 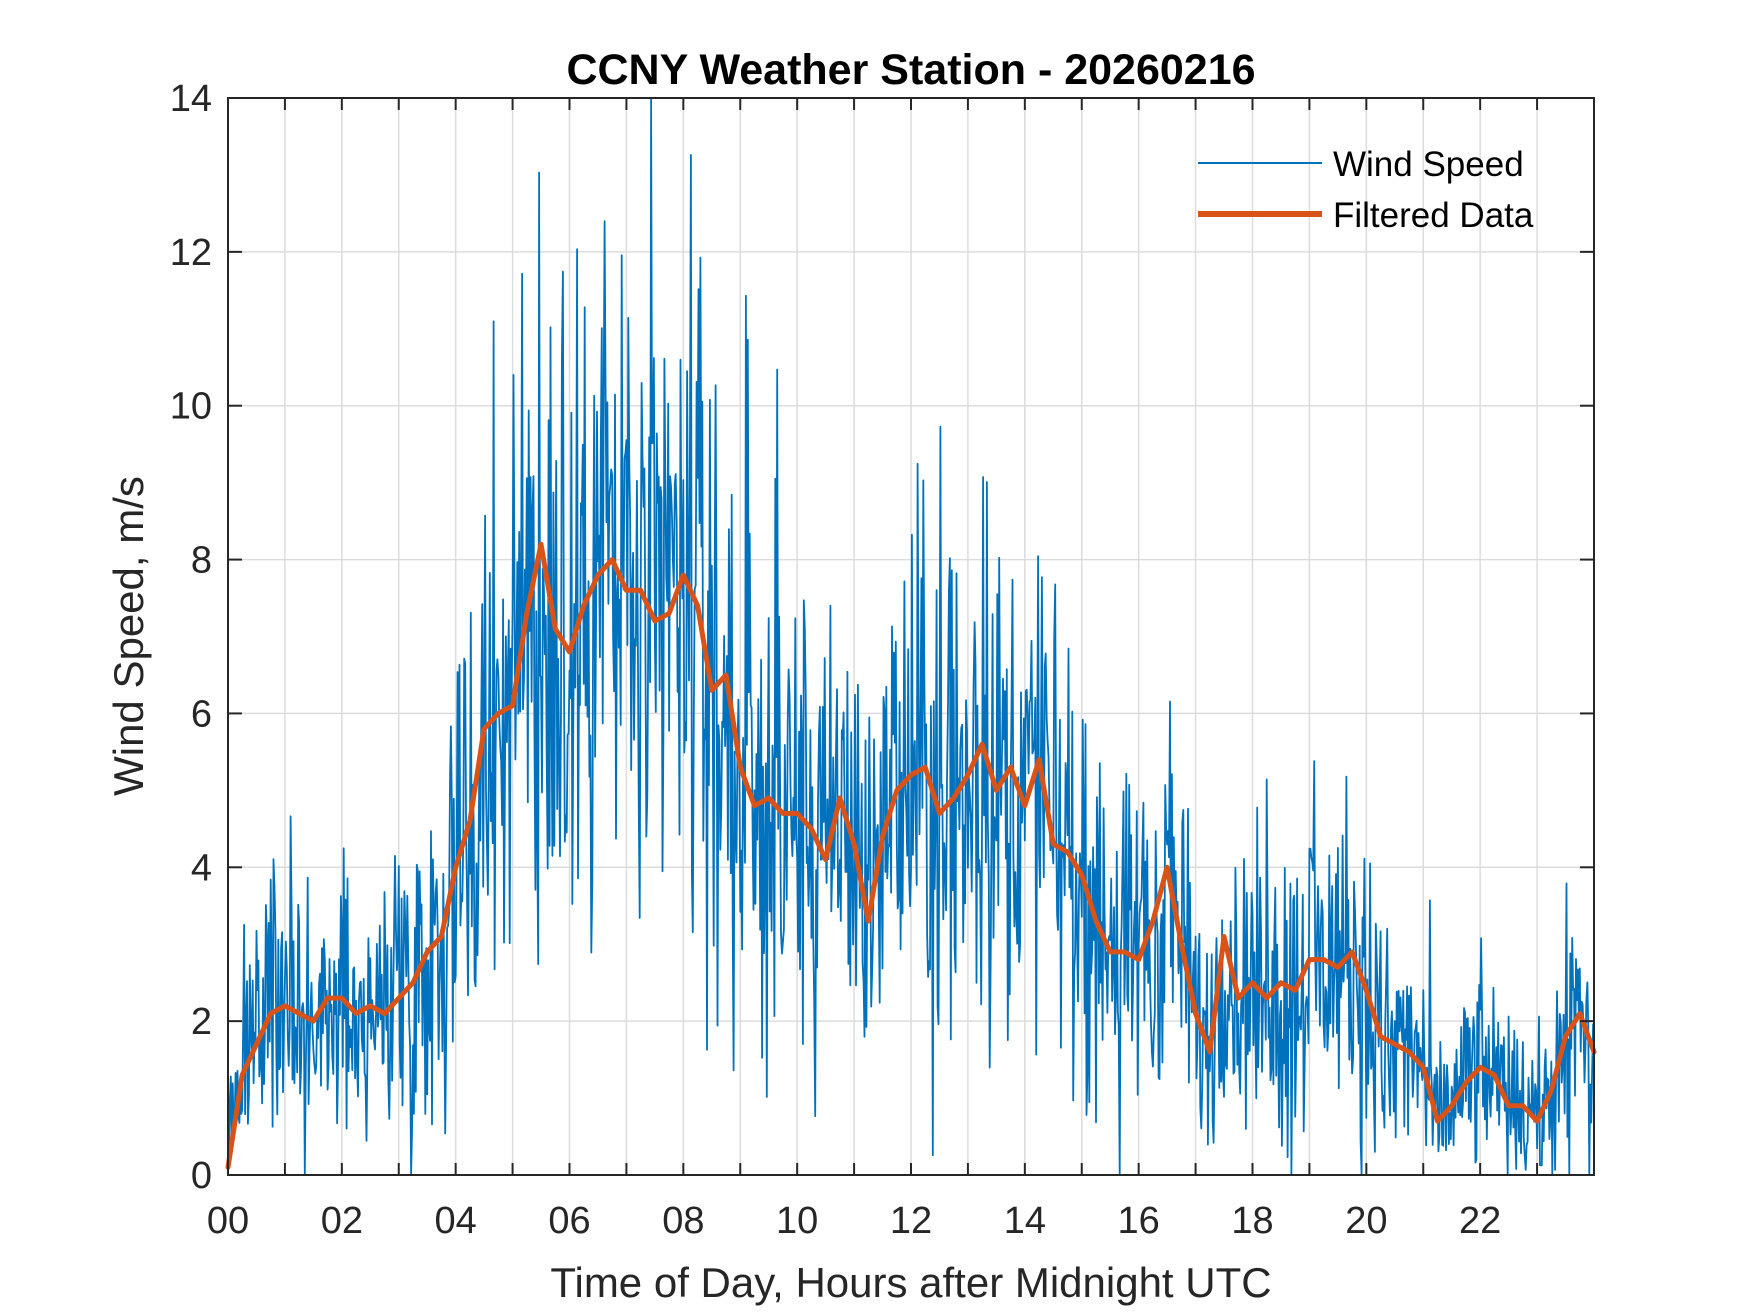 I want to click on x-tick-label: 18, so click(x=1252, y=1221).